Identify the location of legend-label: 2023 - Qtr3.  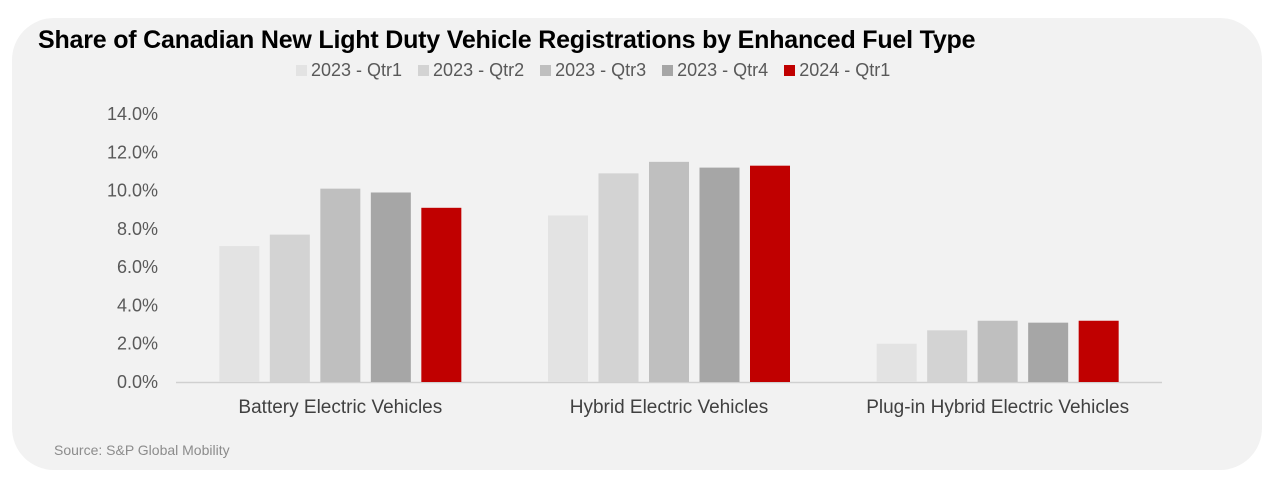
(601, 70).